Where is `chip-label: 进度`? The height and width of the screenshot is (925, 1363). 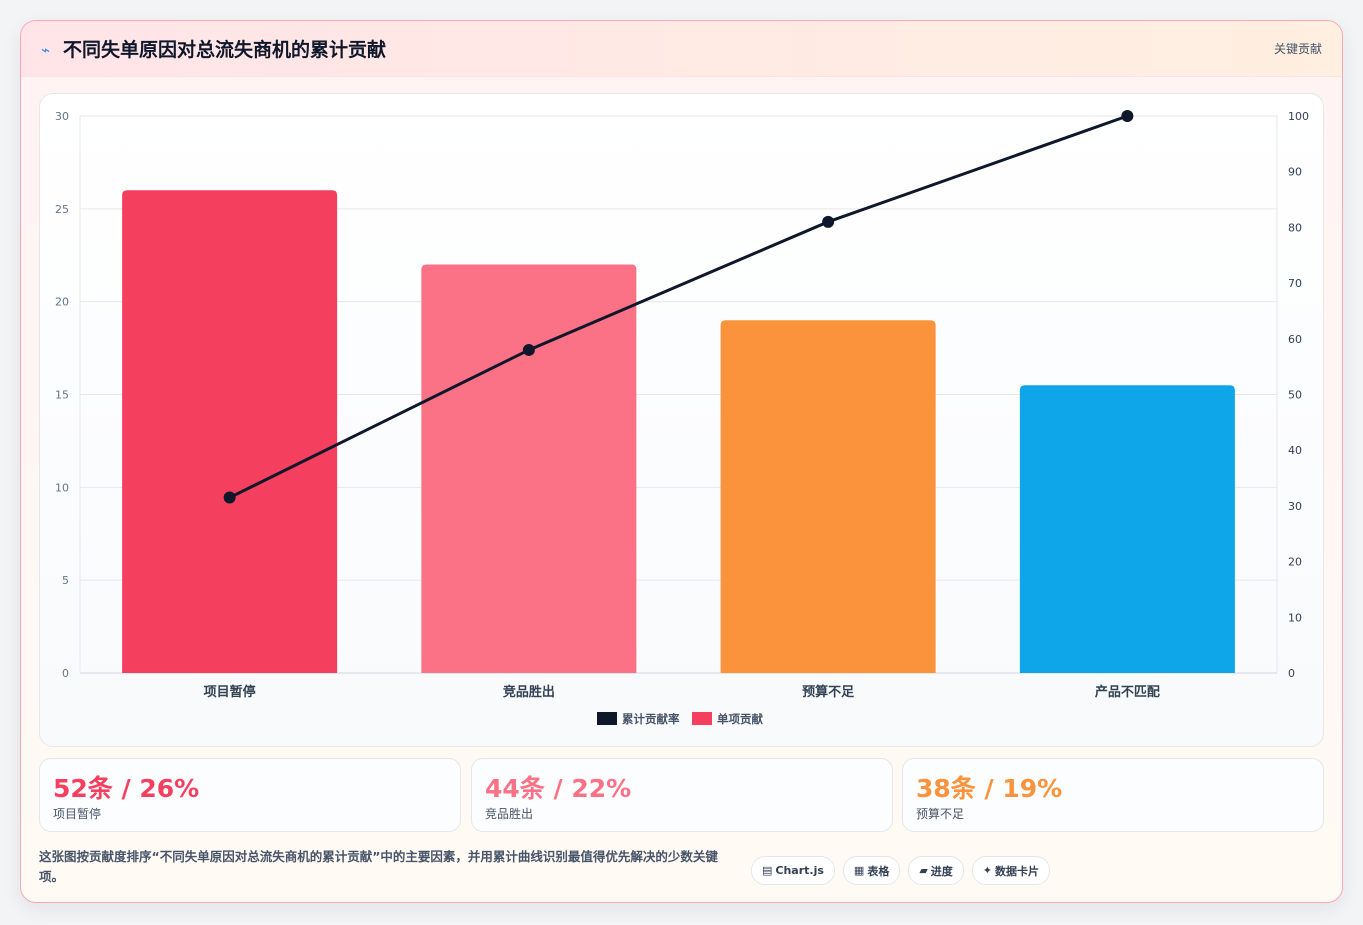 chip-label: 进度 is located at coordinates (941, 871).